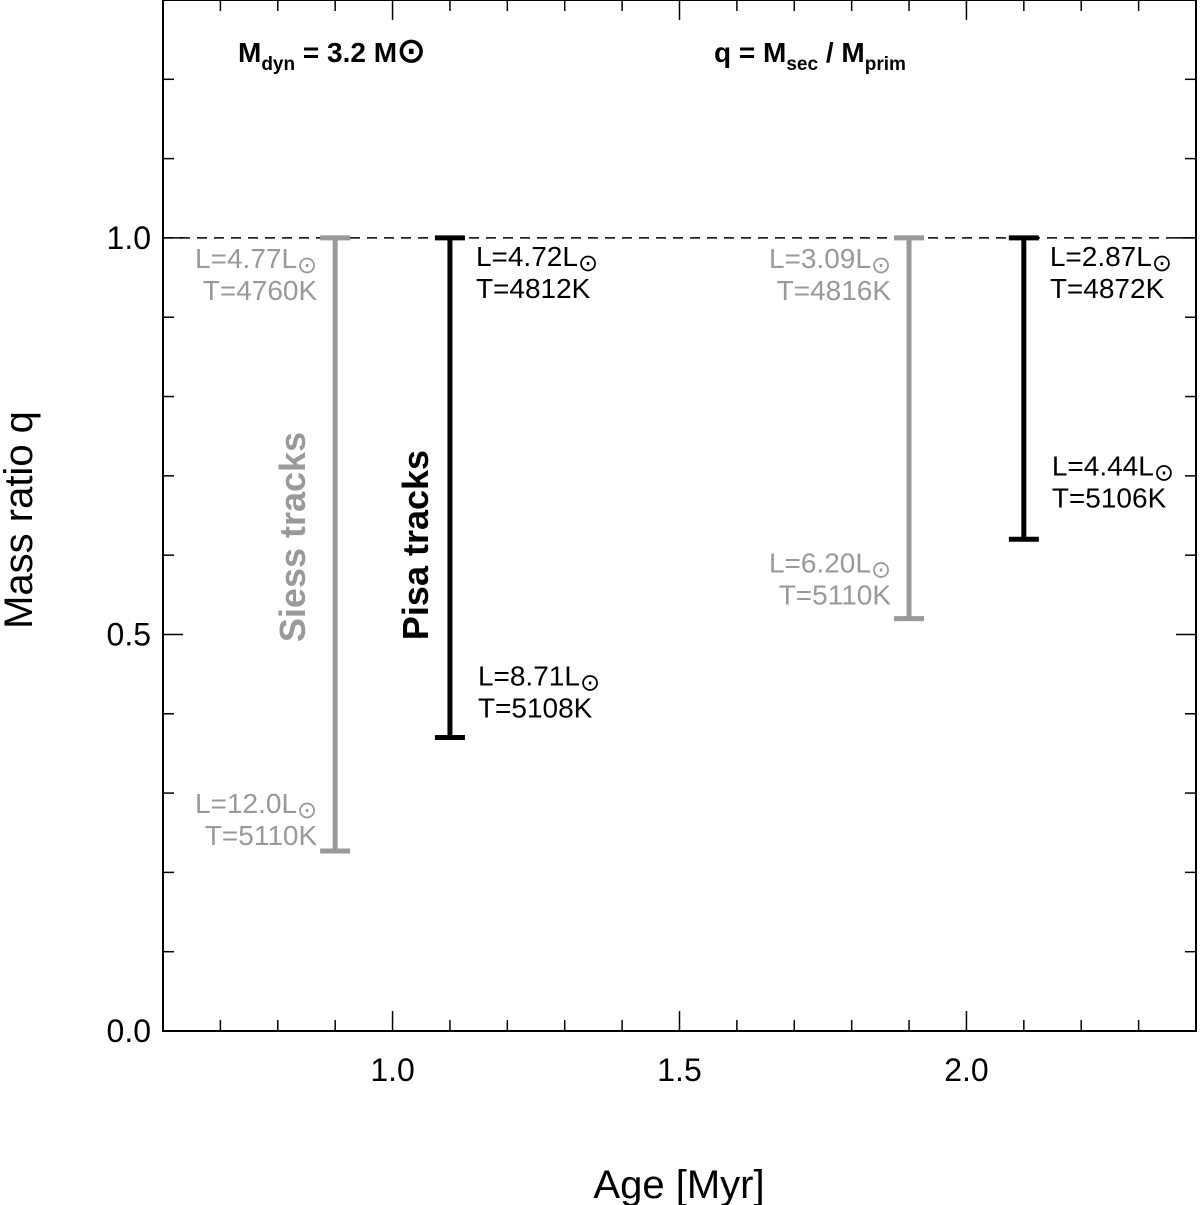  What do you see at coordinates (1107, 288) in the screenshot?
I see `pisa-bar-2-top-label-temperature: T=4872K` at bounding box center [1107, 288].